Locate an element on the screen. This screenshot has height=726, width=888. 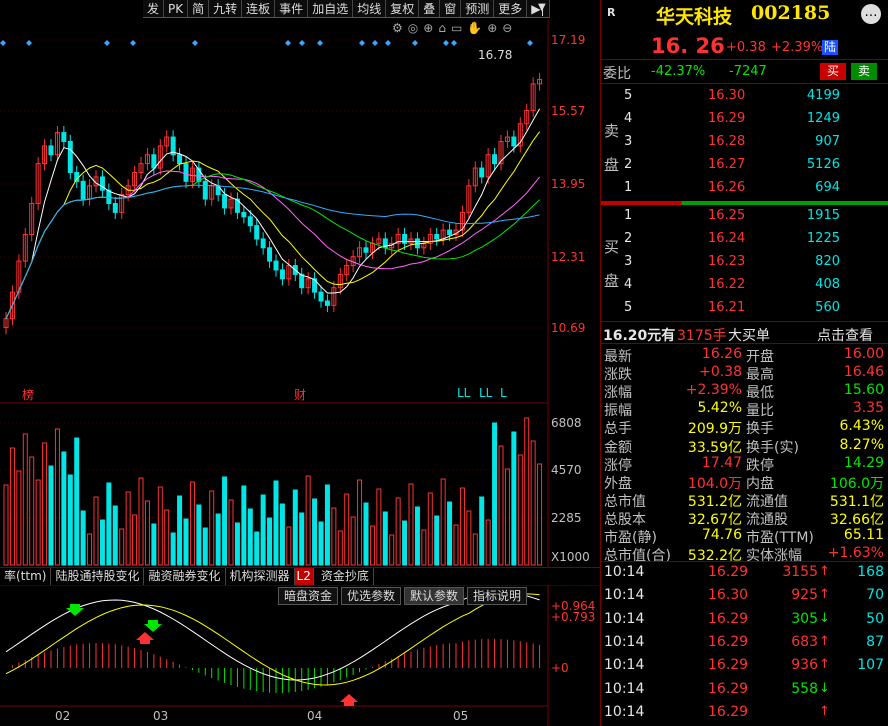
weibi-pct: -42.37% is located at coordinates (678, 71).